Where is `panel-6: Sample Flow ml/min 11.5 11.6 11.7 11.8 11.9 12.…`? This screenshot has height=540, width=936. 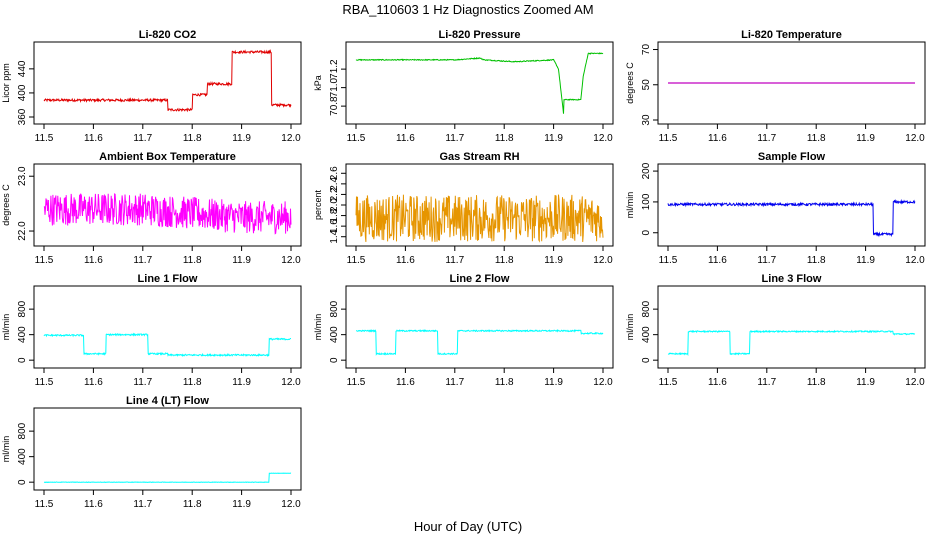
panel-6: Sample Flow ml/min 11.5 11.6 11.7 11.8 11.9 12.… is located at coordinates (775, 208).